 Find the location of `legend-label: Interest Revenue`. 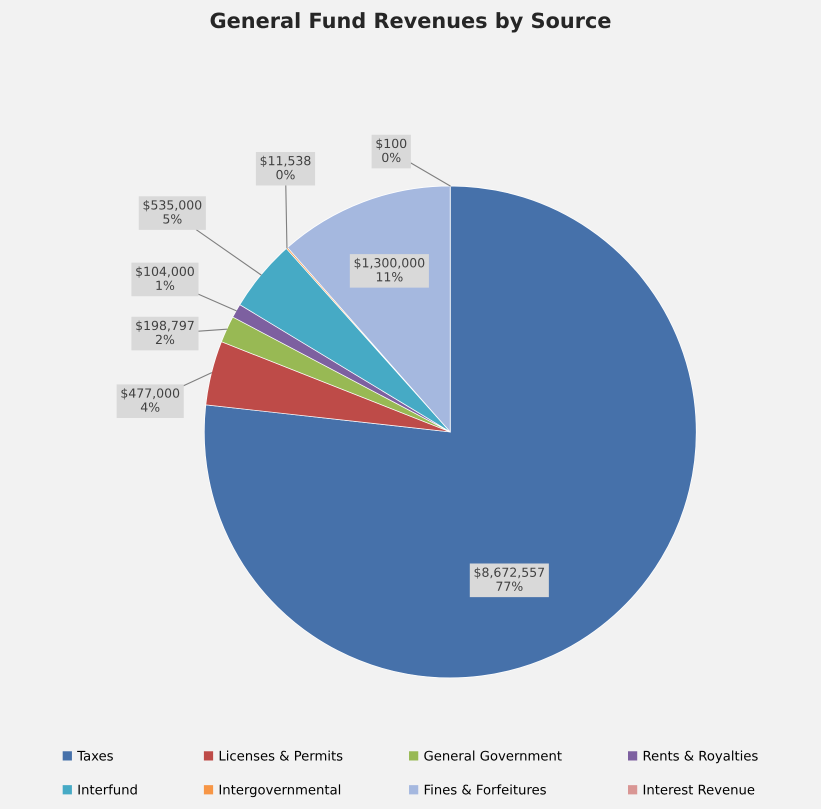

legend-label: Interest Revenue is located at coordinates (699, 789).